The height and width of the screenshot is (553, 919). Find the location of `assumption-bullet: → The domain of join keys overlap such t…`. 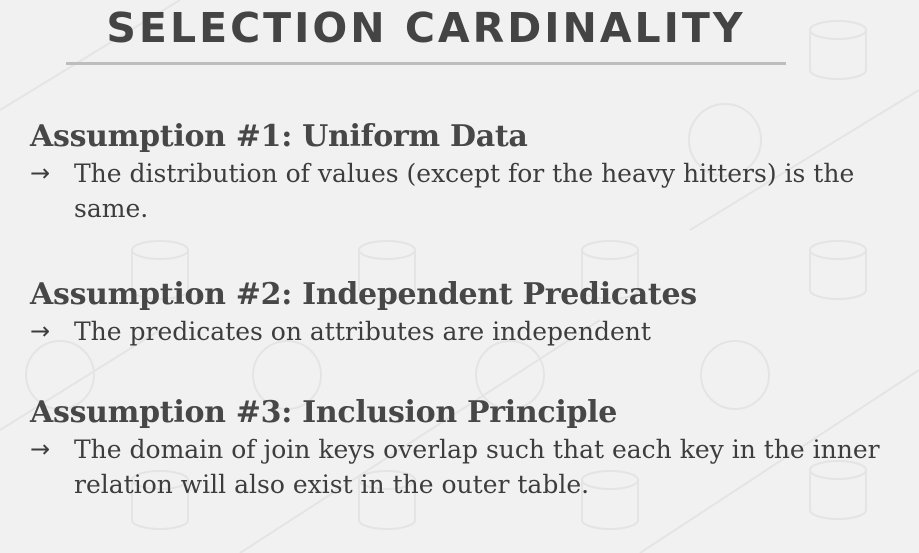

assumption-bullet: → The domain of join keys overlap such t… is located at coordinates (460, 467).